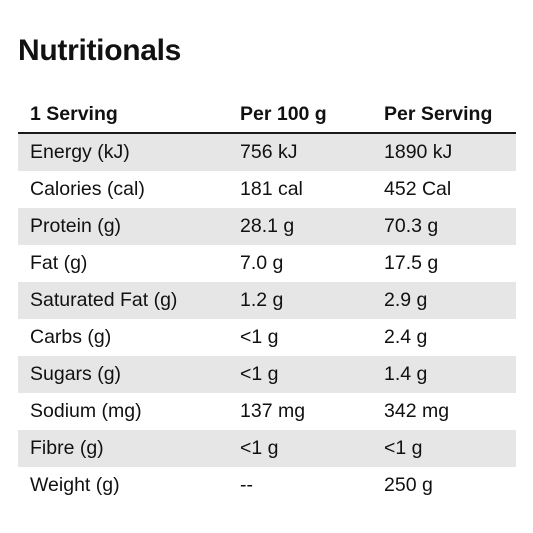  What do you see at coordinates (418, 189) in the screenshot?
I see `row-per-serving: 452 Cal` at bounding box center [418, 189].